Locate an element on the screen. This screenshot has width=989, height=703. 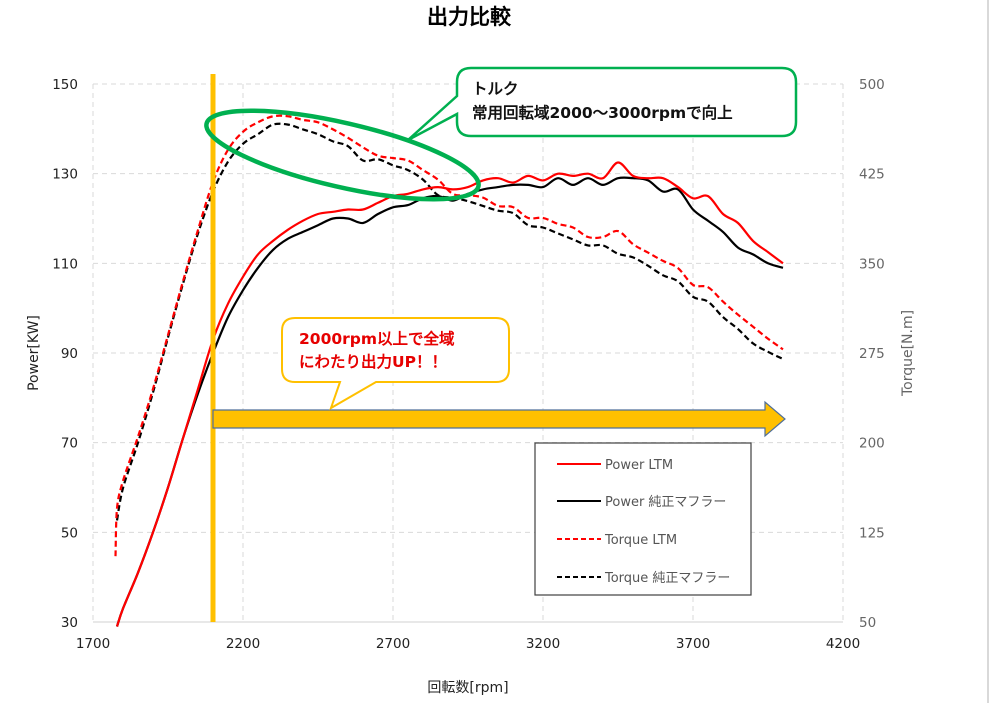
y2-tick-label: 50 is located at coordinates (867, 623).